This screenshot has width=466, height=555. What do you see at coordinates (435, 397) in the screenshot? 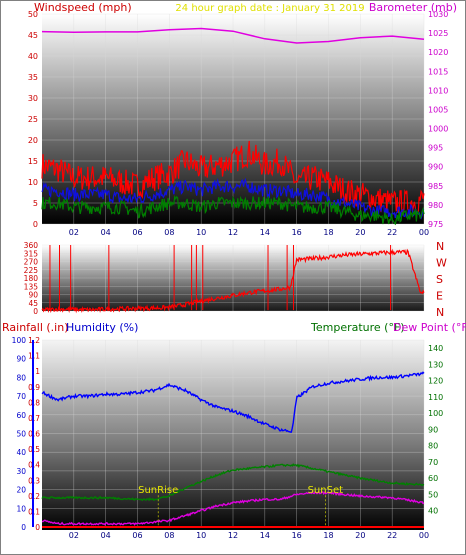
I see `temperature-y-tick: 110` at bounding box center [435, 397].